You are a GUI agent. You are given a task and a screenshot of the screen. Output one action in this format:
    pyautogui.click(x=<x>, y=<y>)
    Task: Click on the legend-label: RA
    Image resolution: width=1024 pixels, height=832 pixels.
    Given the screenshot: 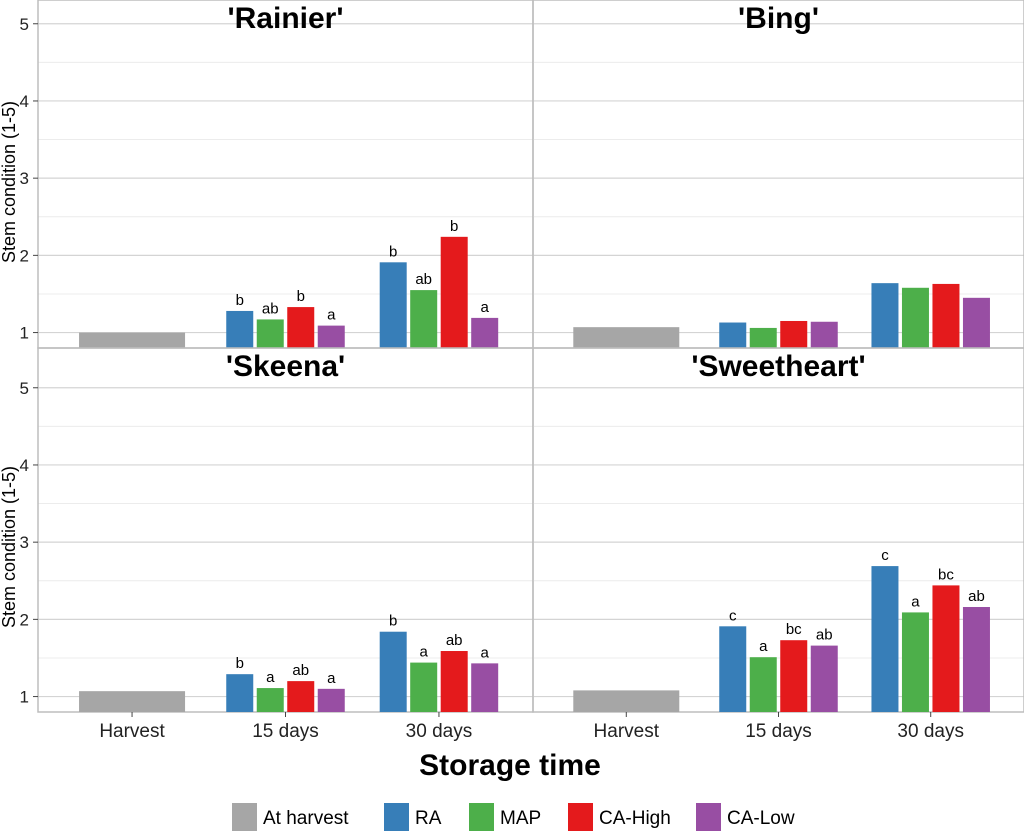 What is the action you would take?
    pyautogui.click(x=428, y=818)
    